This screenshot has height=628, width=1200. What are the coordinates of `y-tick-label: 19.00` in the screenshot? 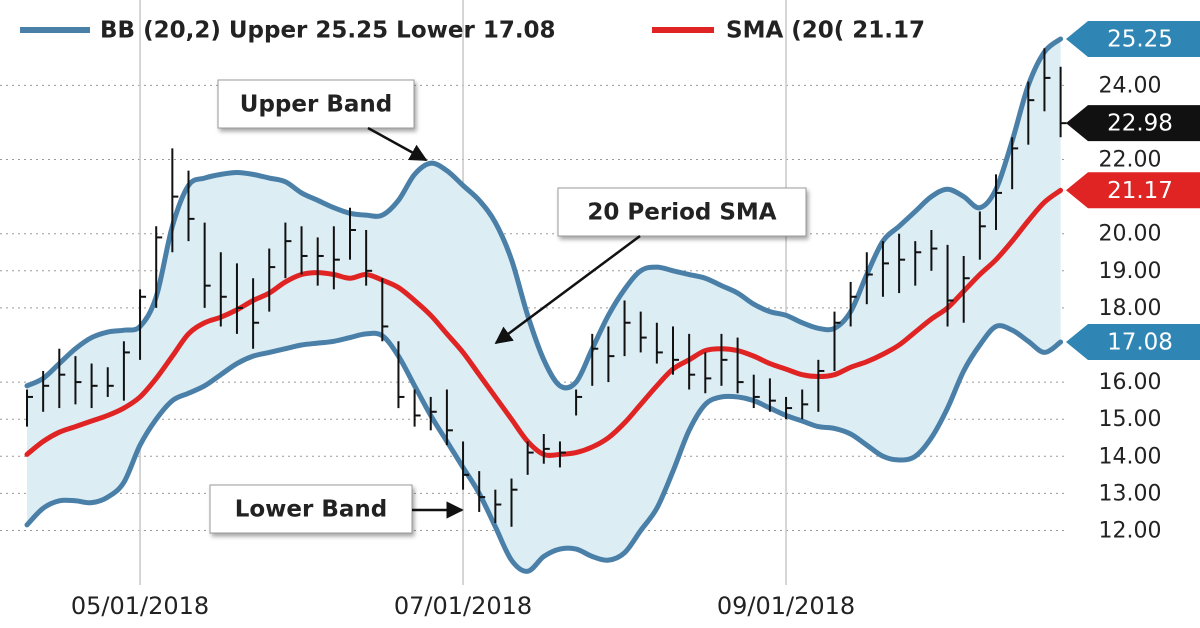 It's located at (1130, 271).